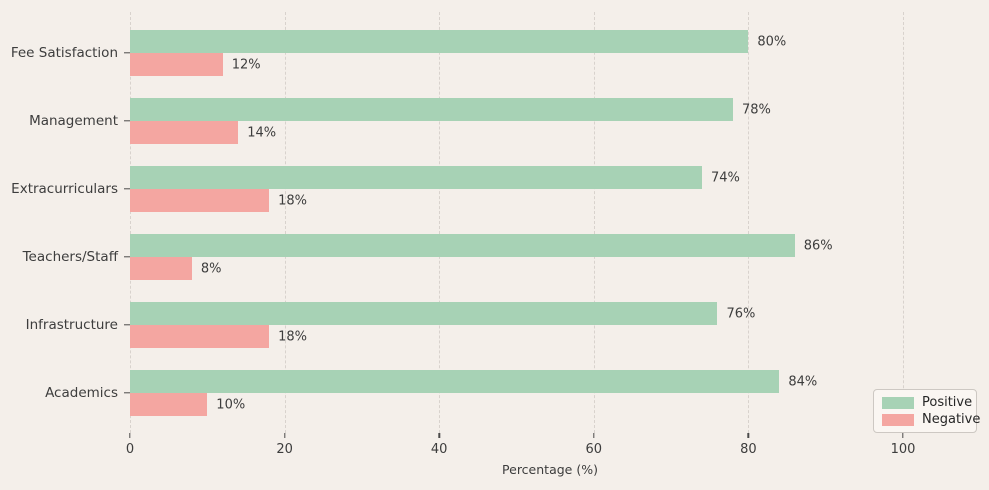 The image size is (989, 490). Describe the element at coordinates (725, 177) in the screenshot. I see `value-label-positive: 74%` at that location.